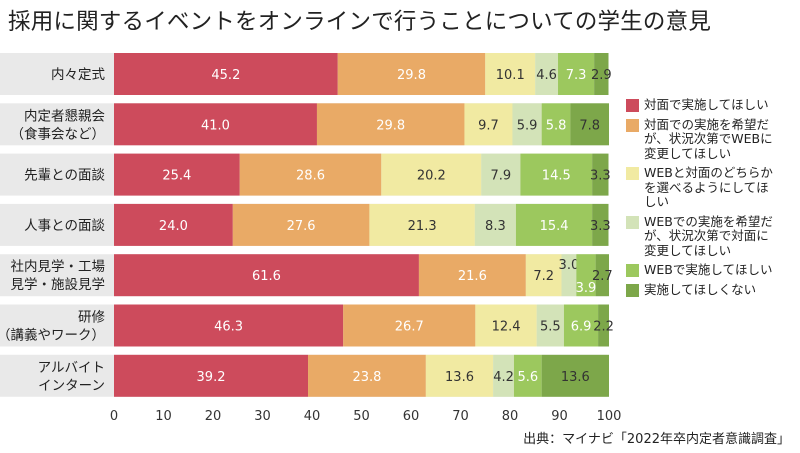  I want to click on source-note: 出典：マイナビ「2022年卒内定者意識調査」, so click(656, 439).